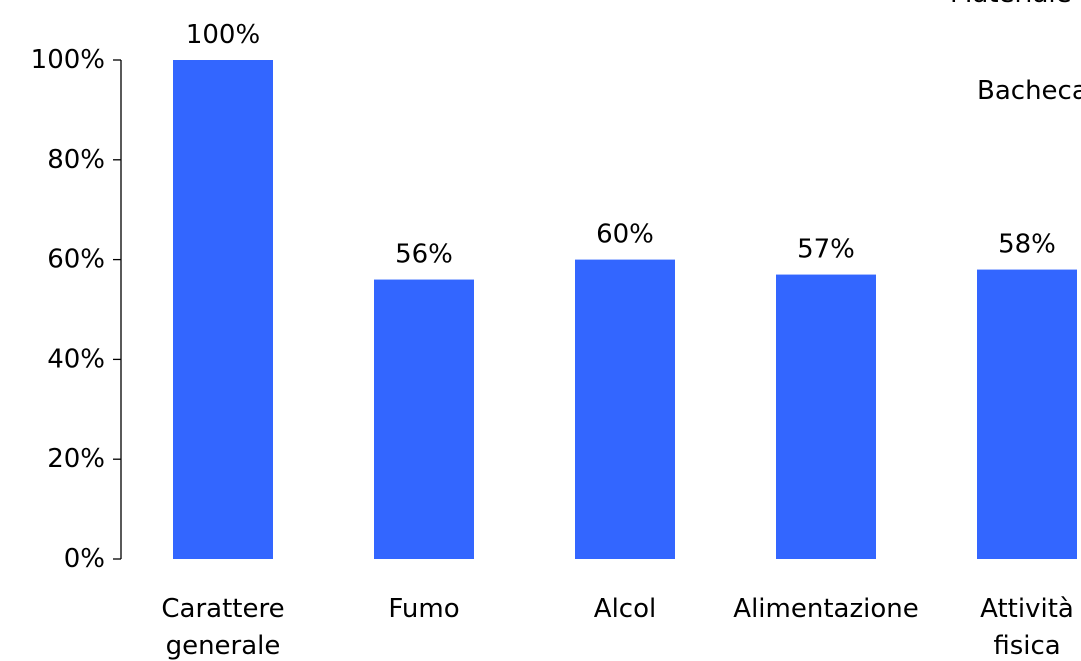  Describe the element at coordinates (1011, 4) in the screenshot. I see `legend-entry-materiale: Materiale` at that location.